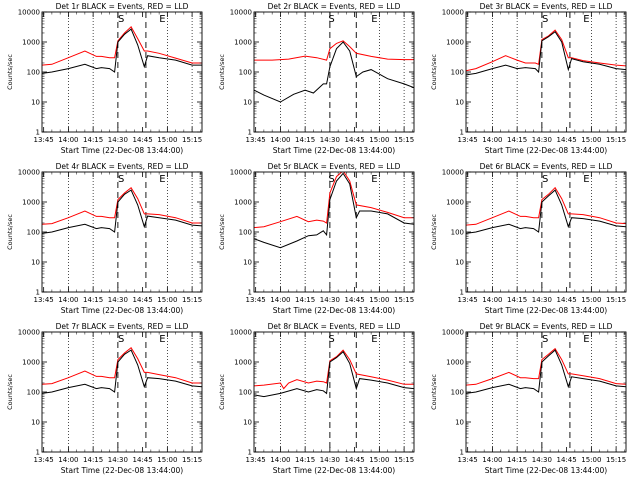 The height and width of the screenshot is (480, 640). Describe the element at coordinates (122, 326) in the screenshot. I see `panel-title: Det 7r BLACK = Events, RED = LLD` at that location.